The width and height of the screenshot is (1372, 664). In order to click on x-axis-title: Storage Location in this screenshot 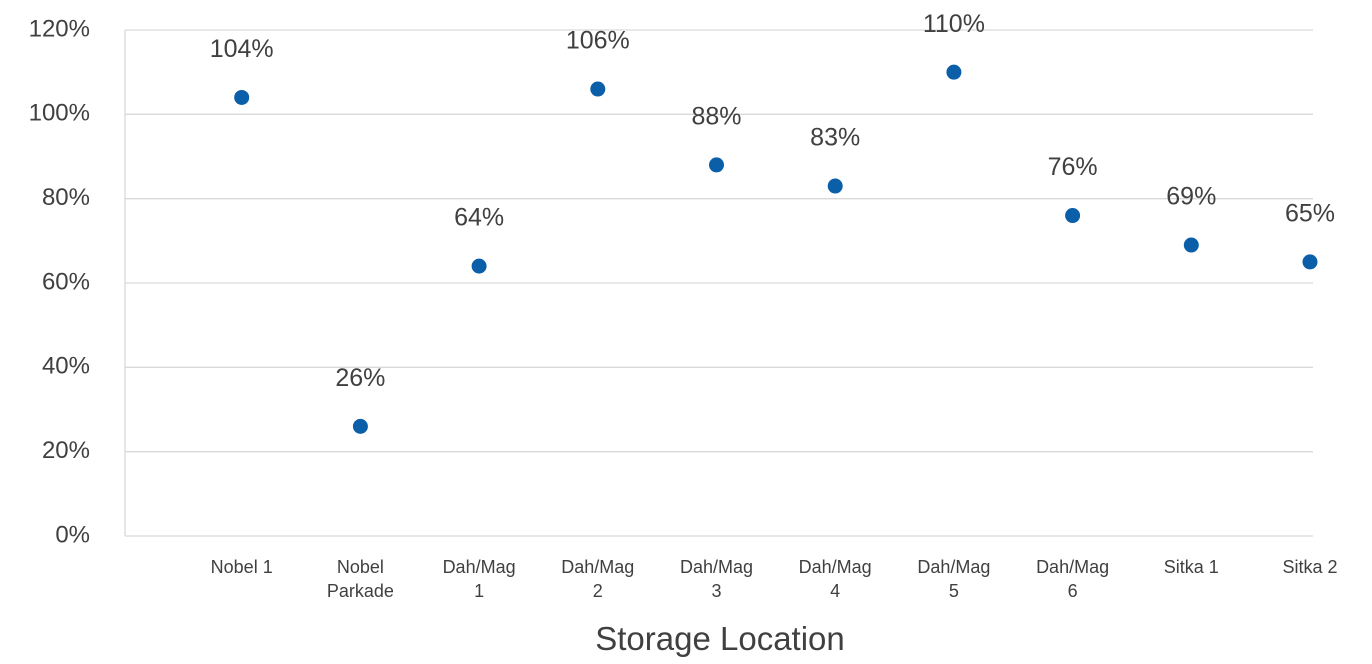, I will do `click(720, 638)`.